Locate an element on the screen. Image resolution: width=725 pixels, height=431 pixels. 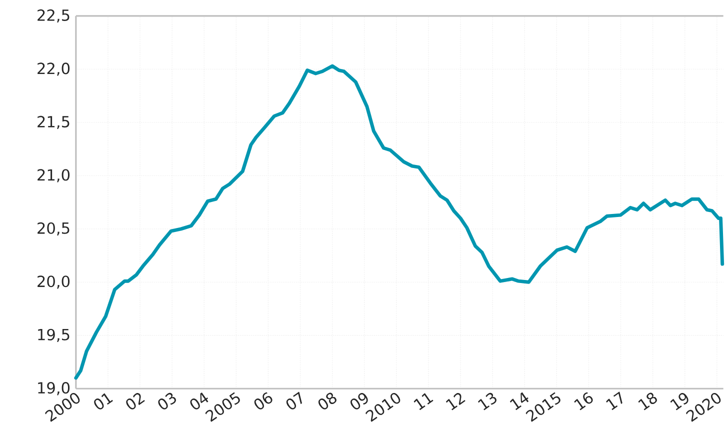
y-tick-label: 19,0 is located at coordinates (54, 389).